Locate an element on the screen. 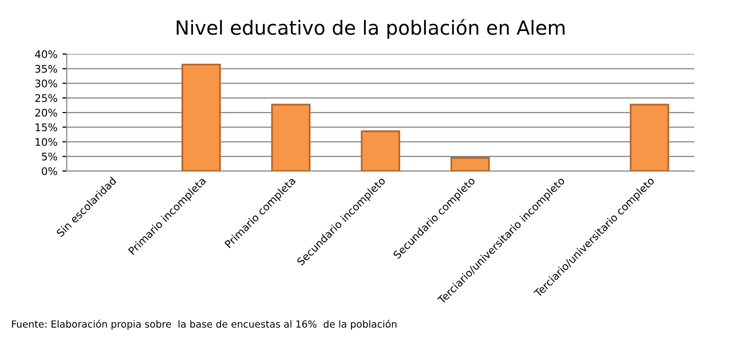 Image resolution: width=741 pixels, height=340 pixels. y-tick-label: 20% is located at coordinates (46, 112).